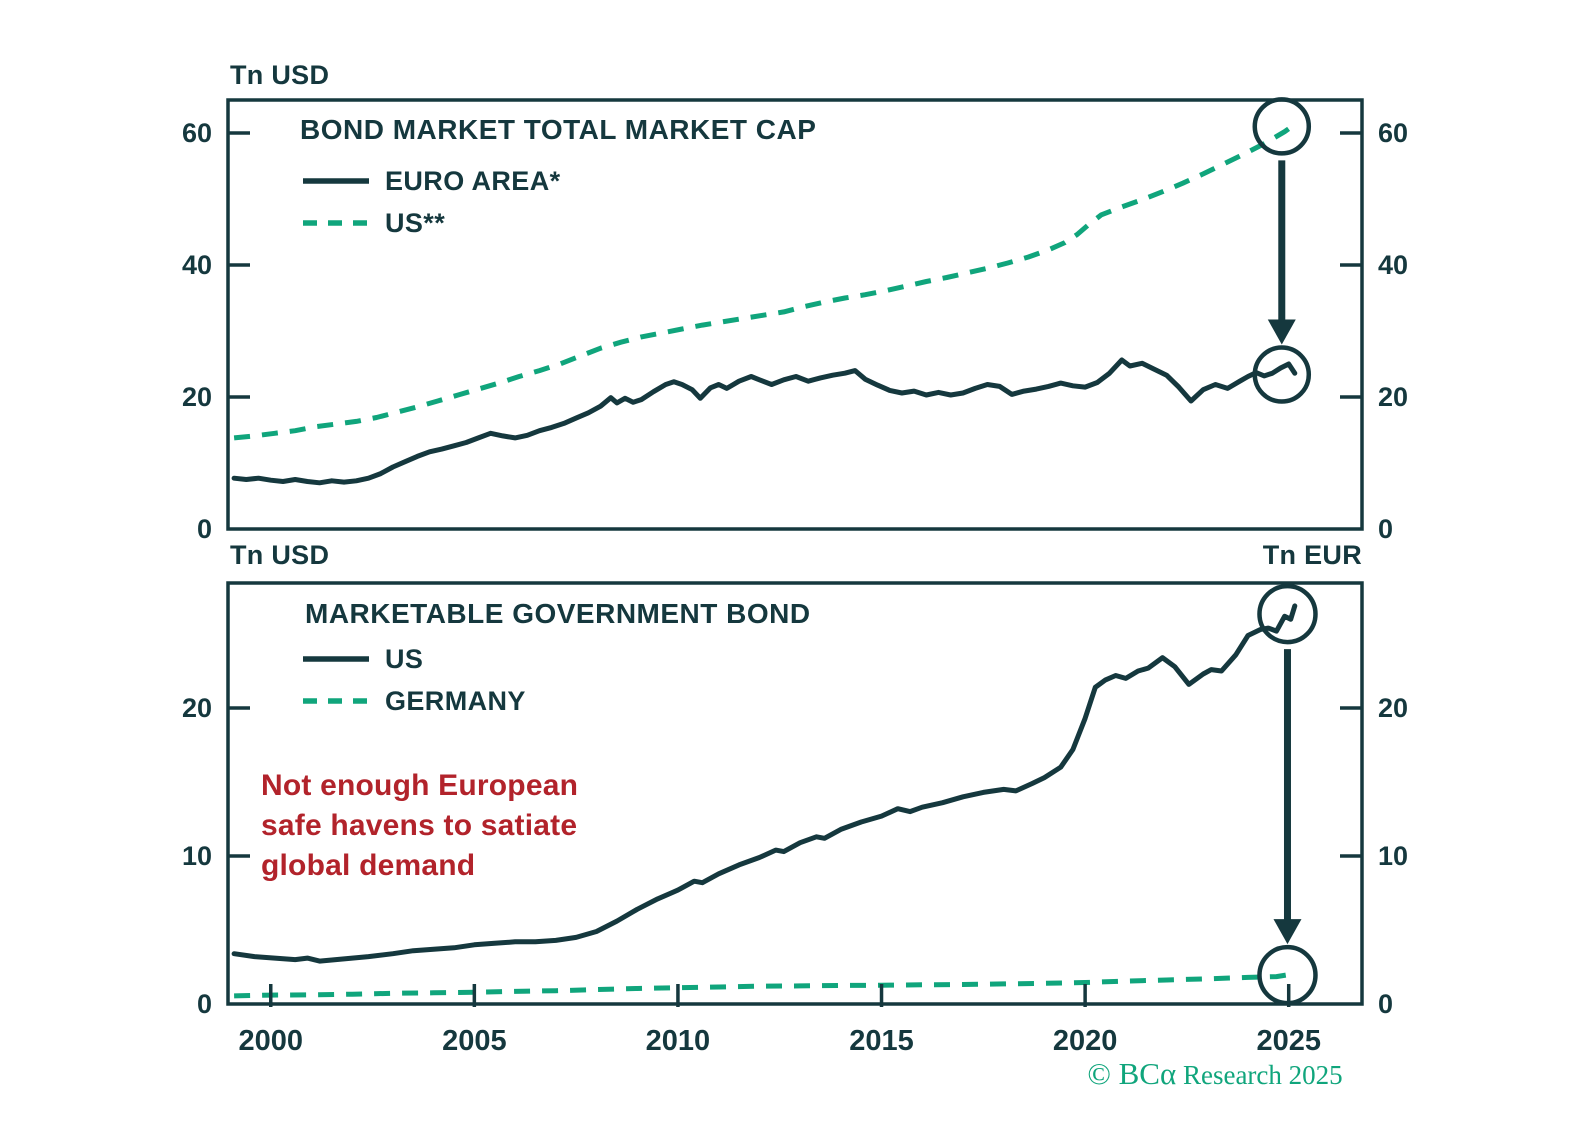 Image resolution: width=1588 pixels, height=1144 pixels. I want to click on legend-label: US, so click(404, 658).